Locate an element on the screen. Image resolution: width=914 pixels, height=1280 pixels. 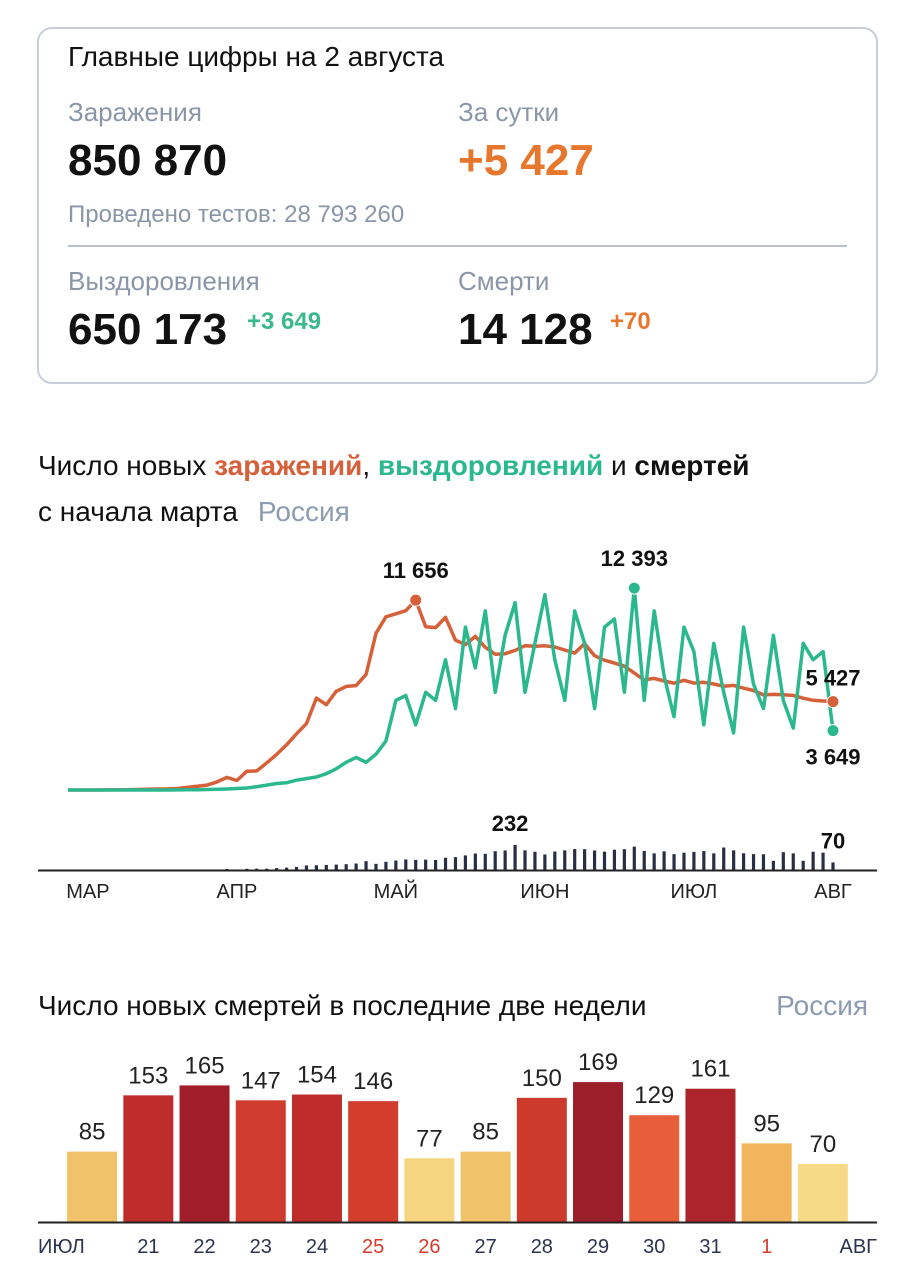
stat-value: +5 427 is located at coordinates (526, 160).